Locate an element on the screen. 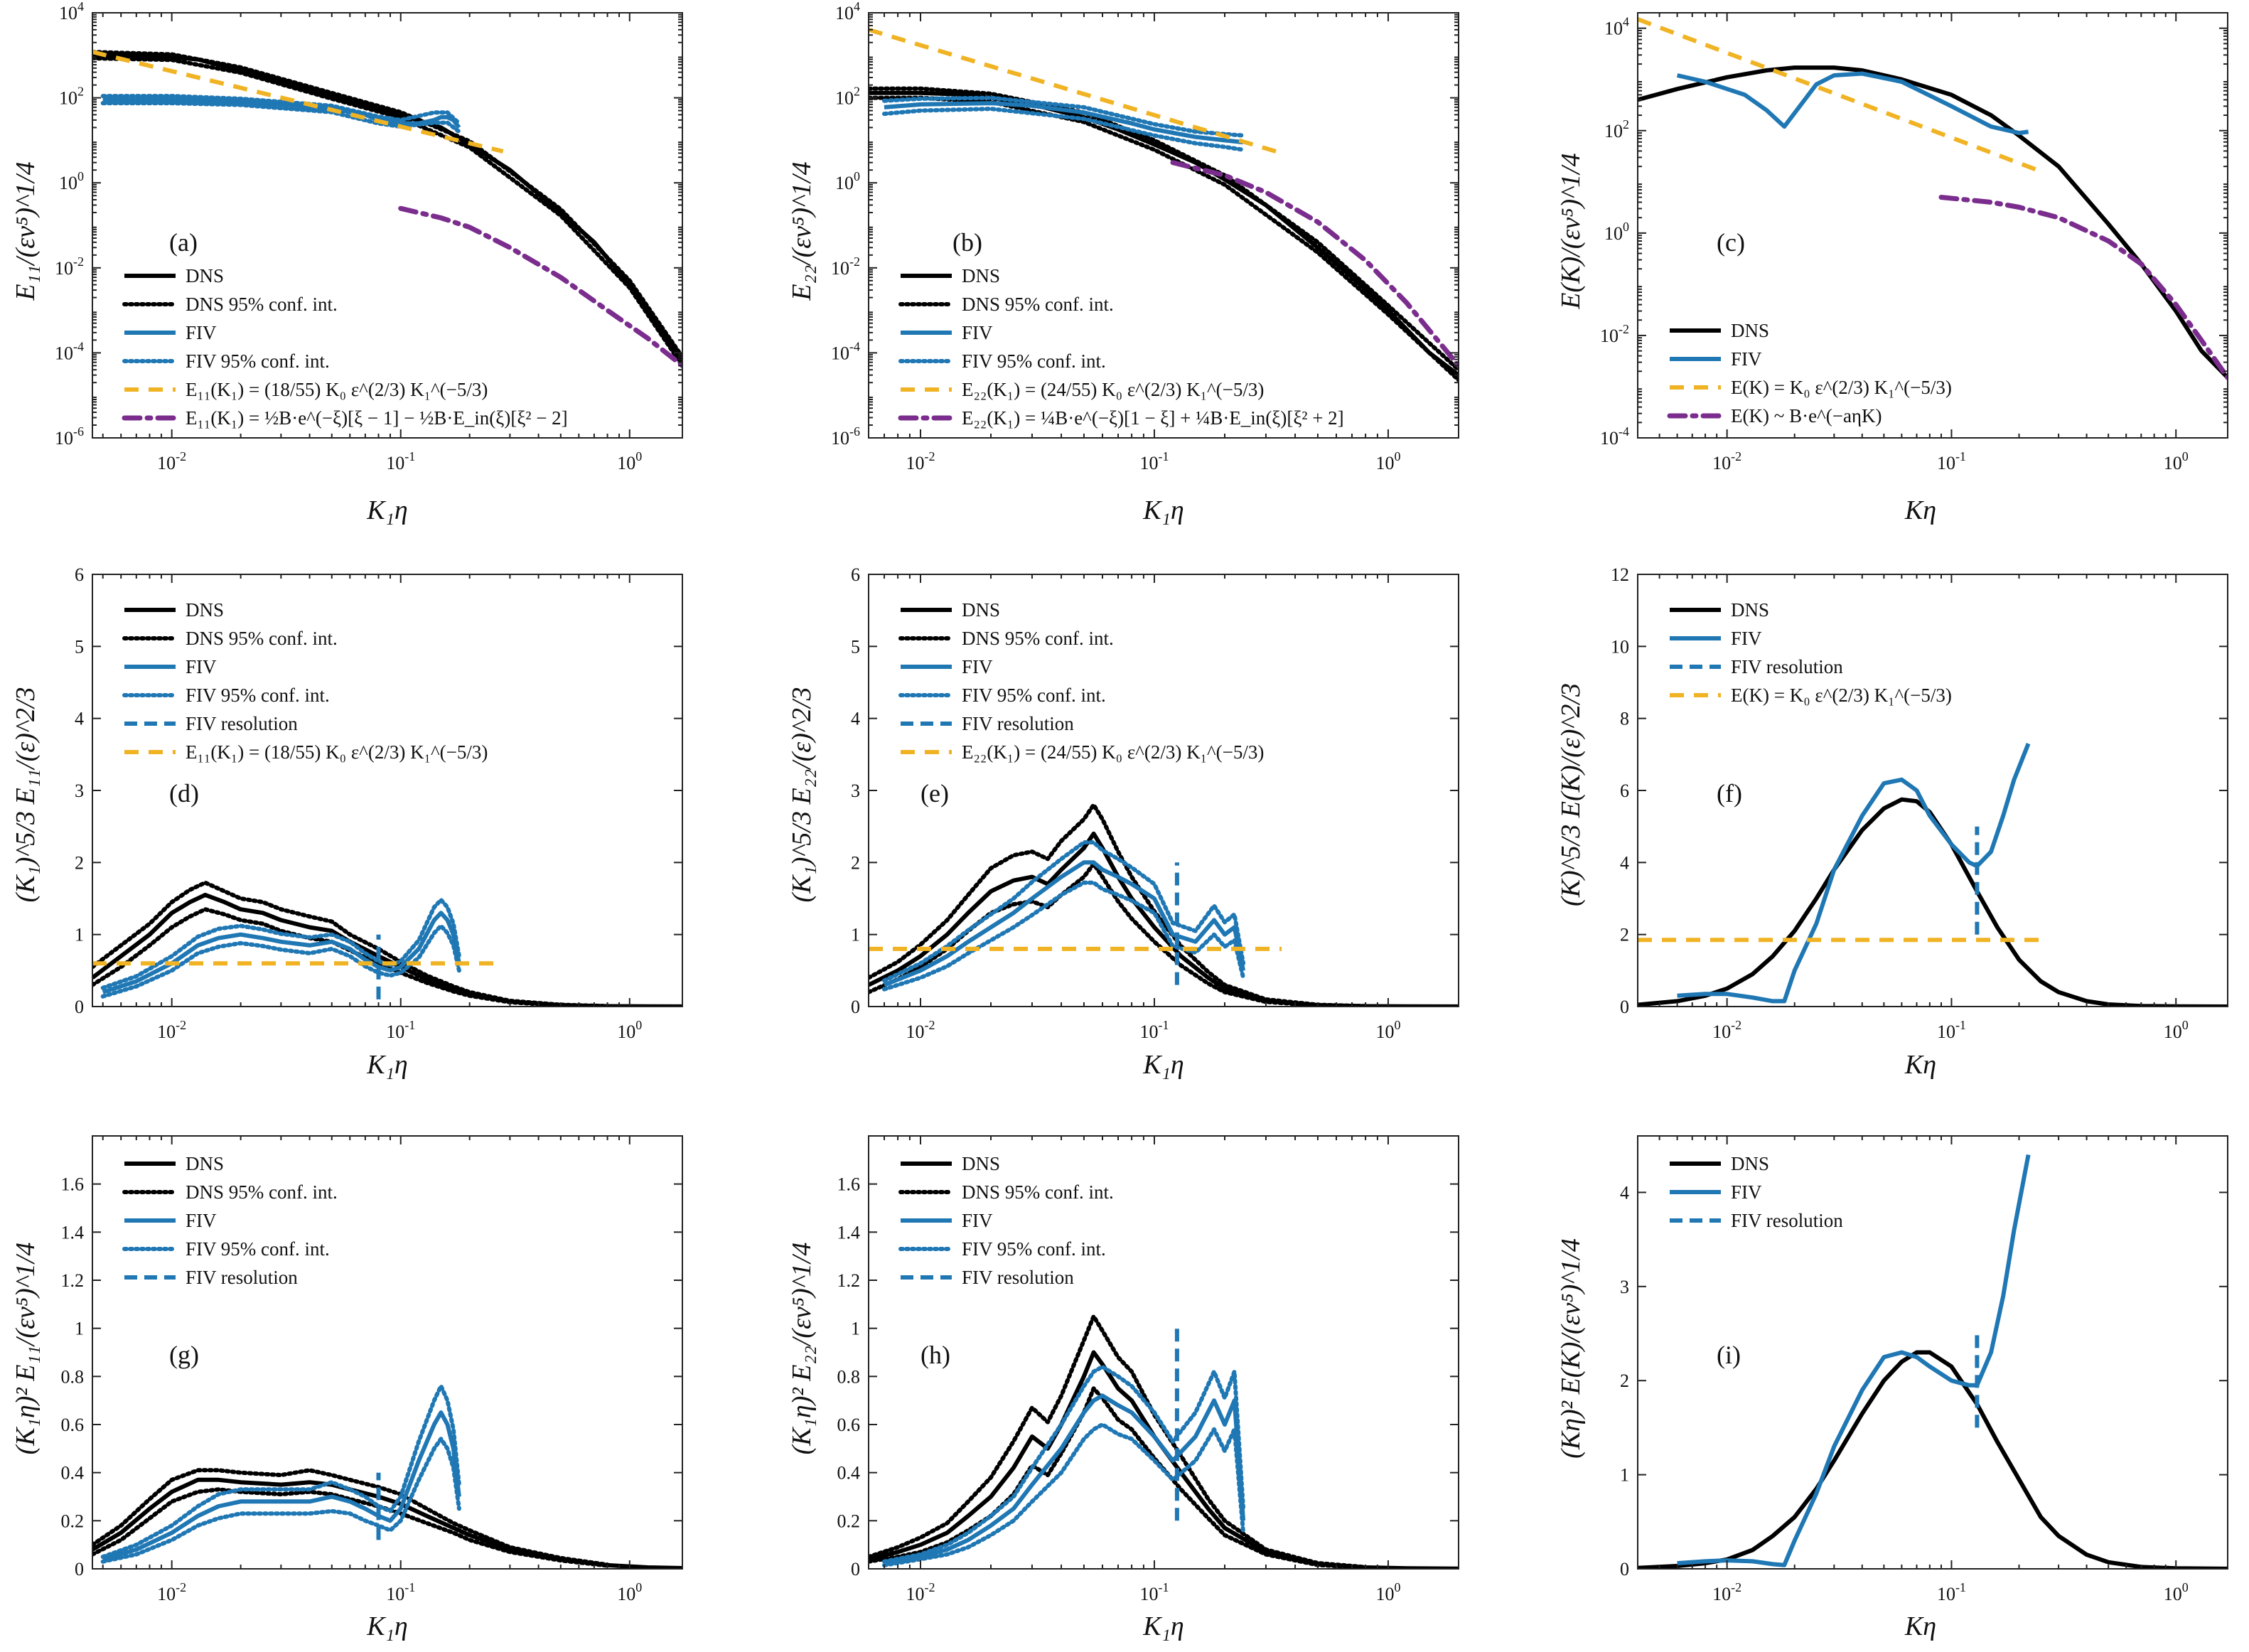 The height and width of the screenshot is (1652, 2249). legend-label: FIV 95% conf. int. is located at coordinates (1034, 1249).